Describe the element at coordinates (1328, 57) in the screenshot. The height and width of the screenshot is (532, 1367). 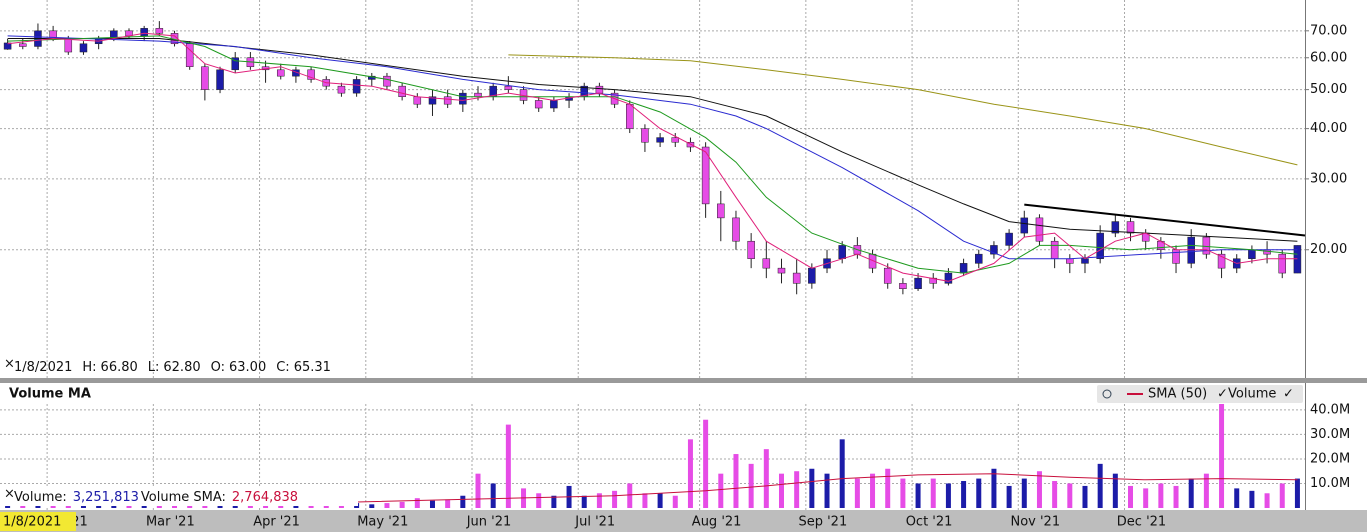
I see `y-tick-label: 60.00` at that location.